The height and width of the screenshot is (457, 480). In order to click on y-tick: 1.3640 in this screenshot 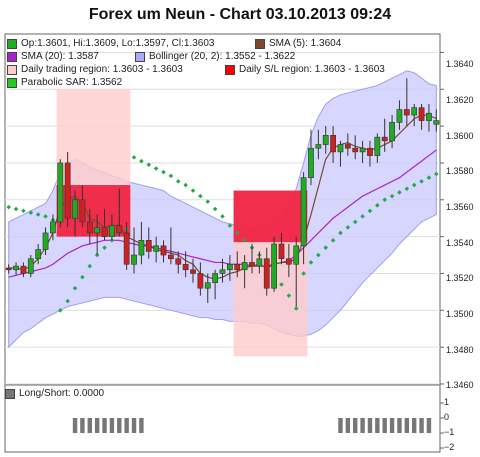, I will do `click(460, 64)`.